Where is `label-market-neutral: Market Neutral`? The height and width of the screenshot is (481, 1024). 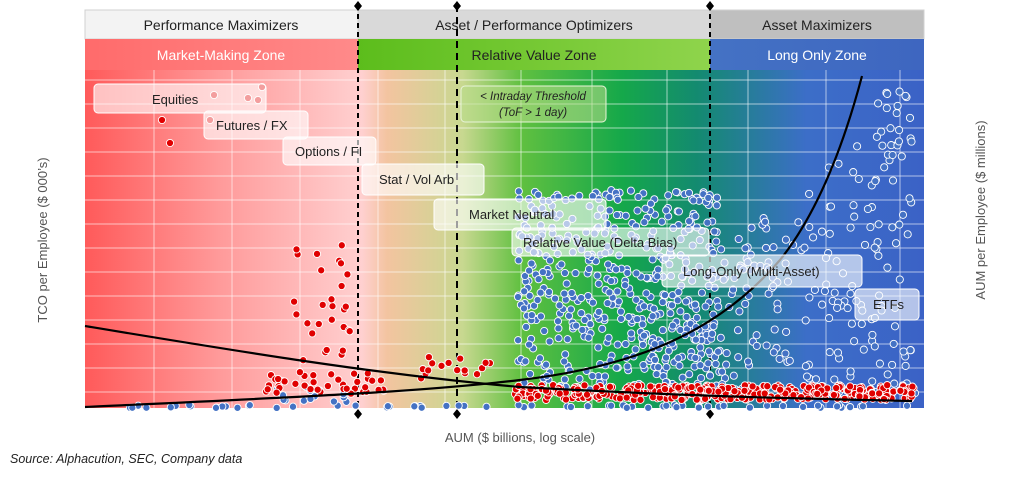
label-market-neutral: Market Neutral is located at coordinates (511, 214).